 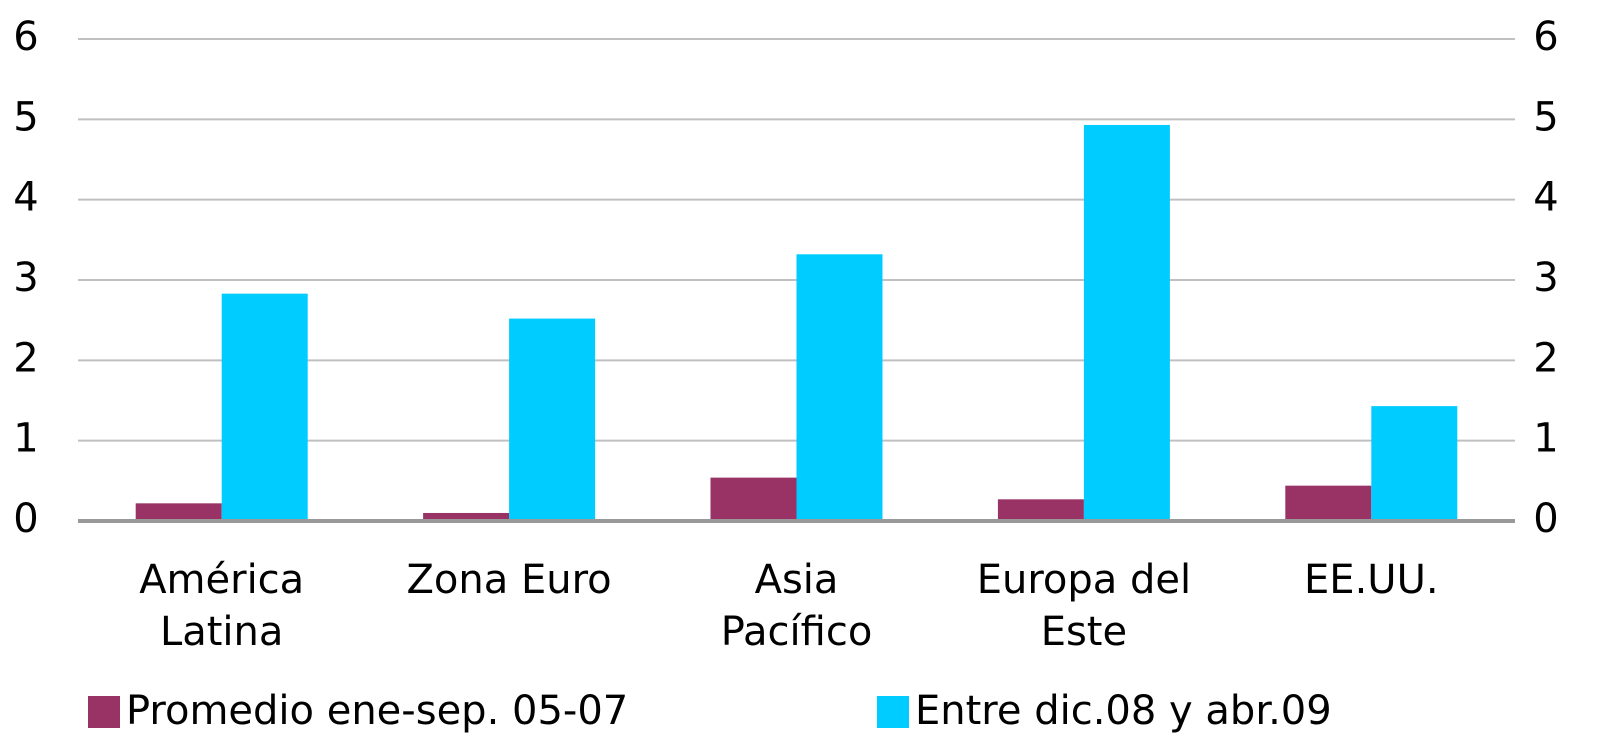 What do you see at coordinates (1545, 519) in the screenshot?
I see `y2-tick-label: 0` at bounding box center [1545, 519].